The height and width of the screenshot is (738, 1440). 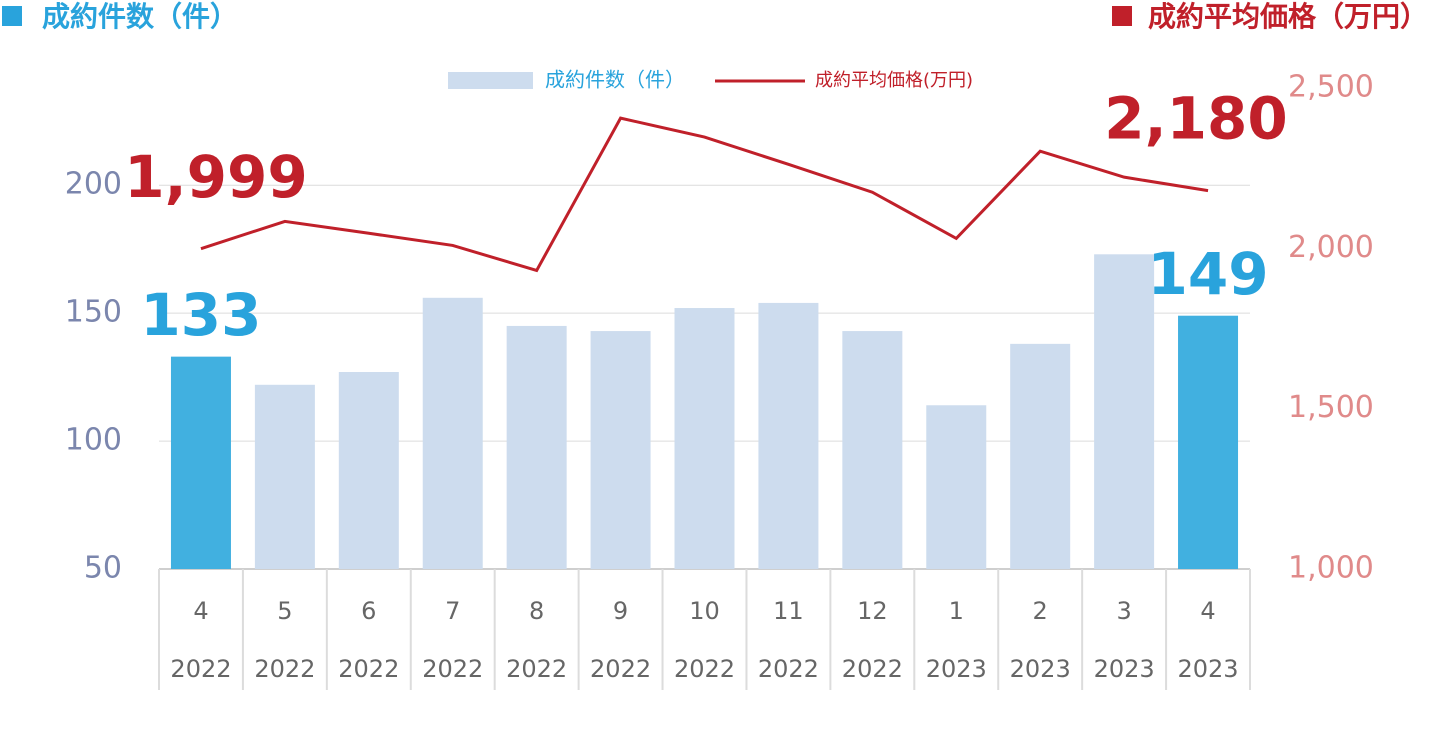 What do you see at coordinates (140, 16) in the screenshot?
I see `y-axis-title: 成約件数（件）` at bounding box center [140, 16].